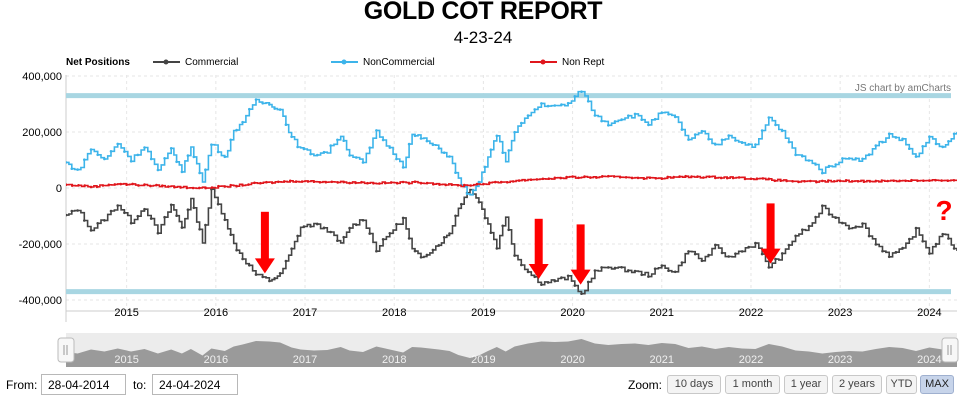  What do you see at coordinates (937, 384) in the screenshot?
I see `zoom-max-button: MAX` at bounding box center [937, 384].